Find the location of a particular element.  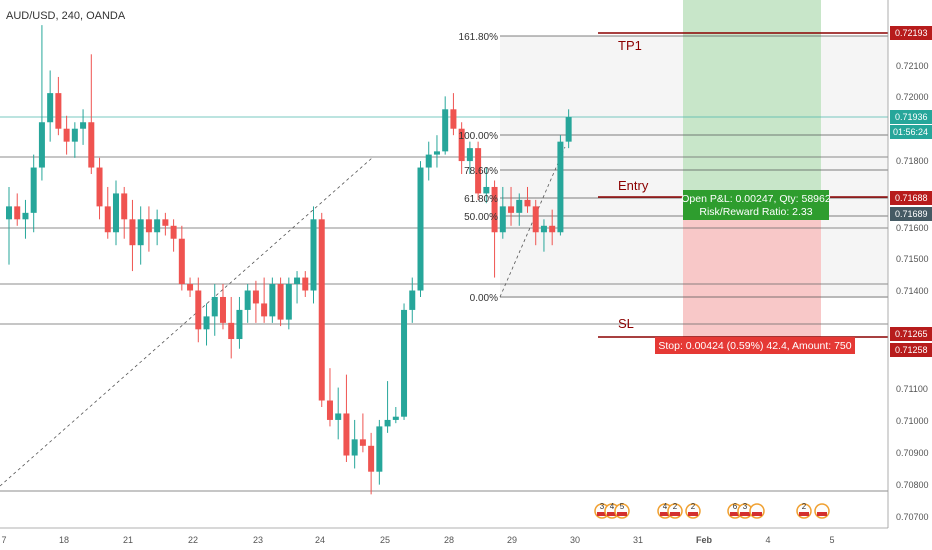

sl-label: SL is located at coordinates (626, 323).